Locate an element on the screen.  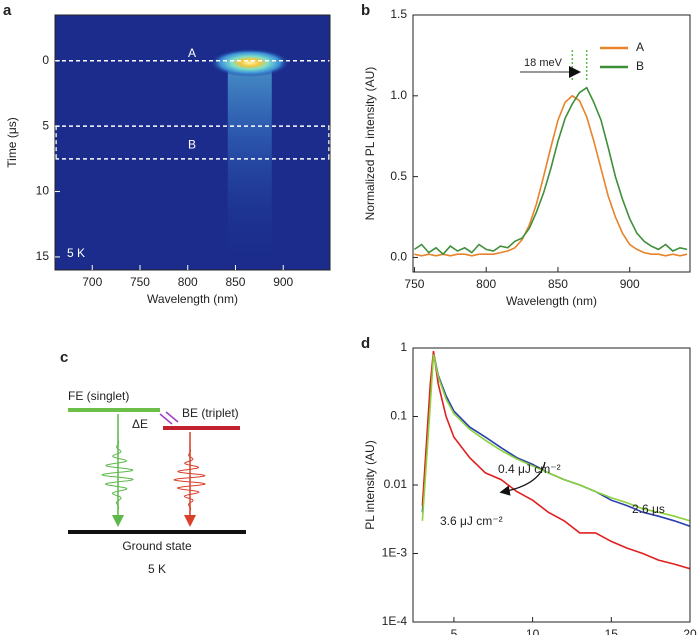
y-axis-label: Time (μs) is located at coordinates (12, 142).